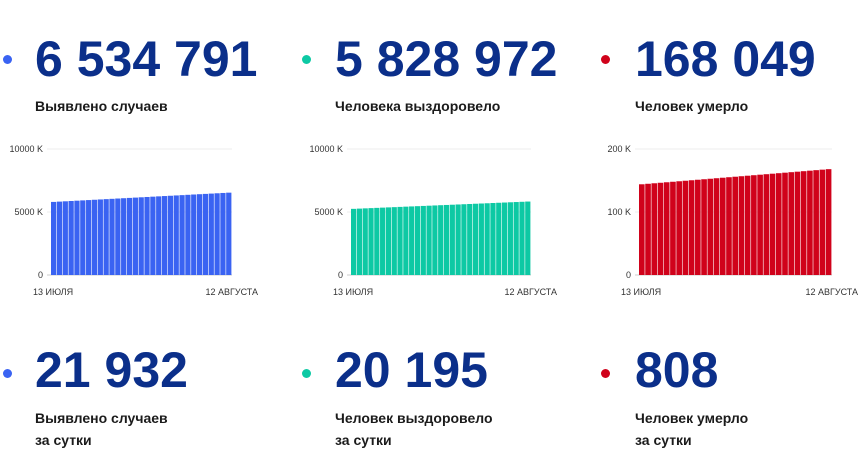 The height and width of the screenshot is (465, 859). What do you see at coordinates (725, 59) in the screenshot?
I see `total-deaths-value: 168 049` at bounding box center [725, 59].